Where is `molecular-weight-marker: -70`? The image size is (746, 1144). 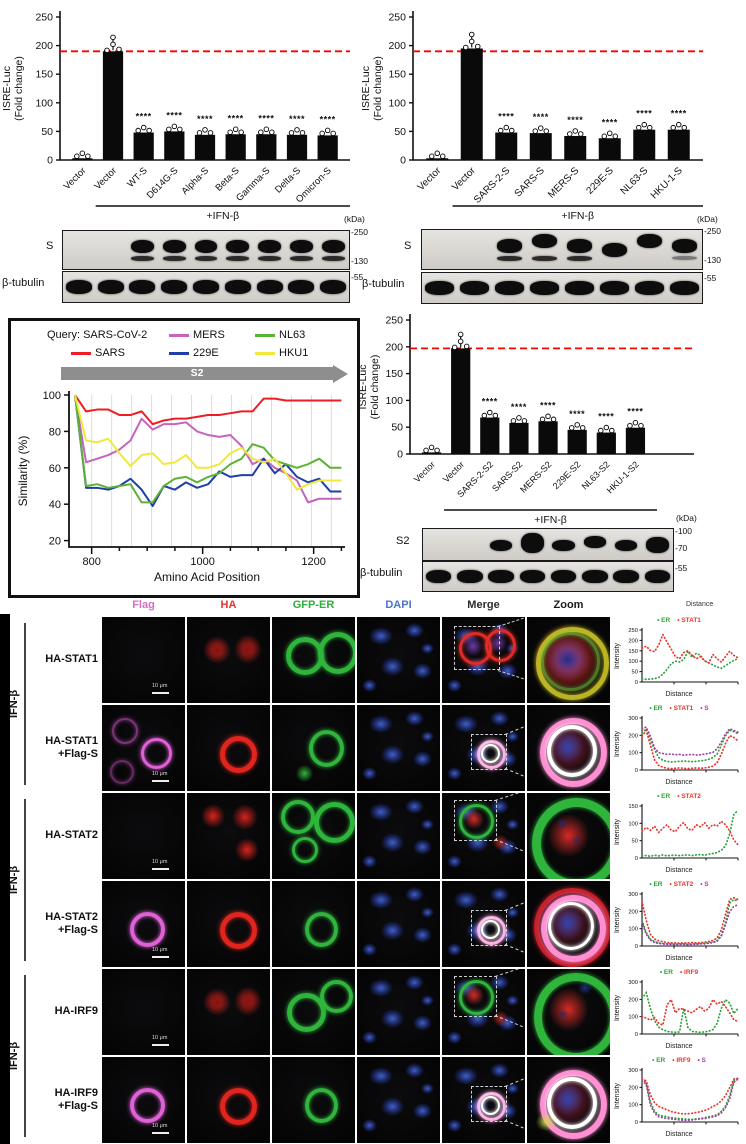 molecular-weight-marker: -70 is located at coordinates (681, 548).